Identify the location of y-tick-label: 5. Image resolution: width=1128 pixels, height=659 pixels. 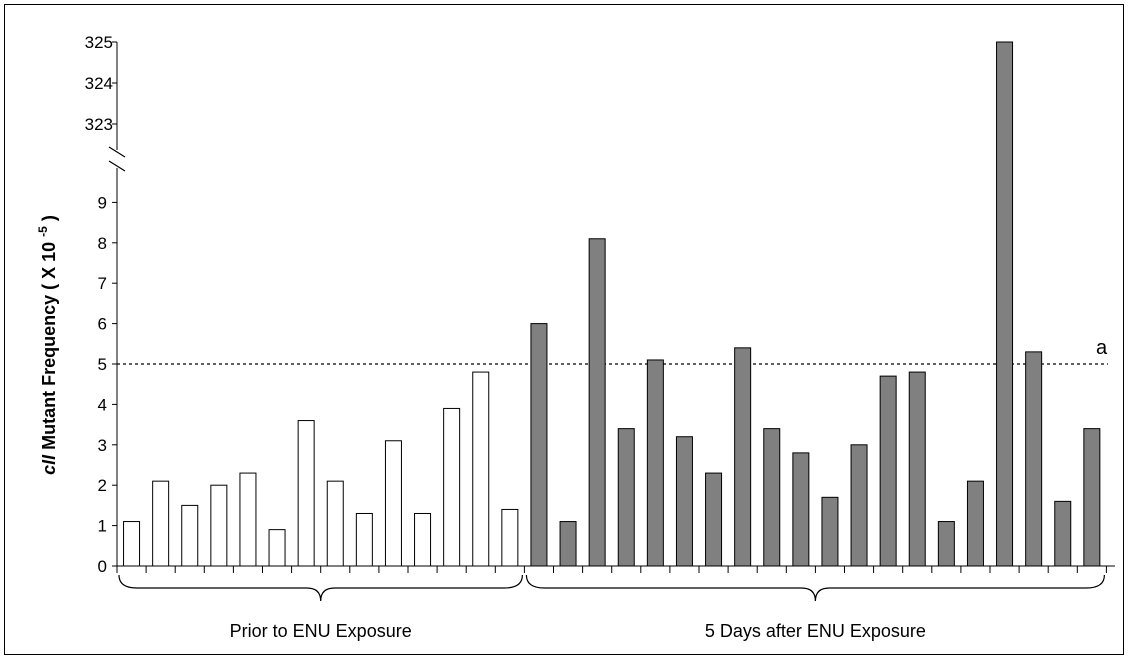
(102, 364).